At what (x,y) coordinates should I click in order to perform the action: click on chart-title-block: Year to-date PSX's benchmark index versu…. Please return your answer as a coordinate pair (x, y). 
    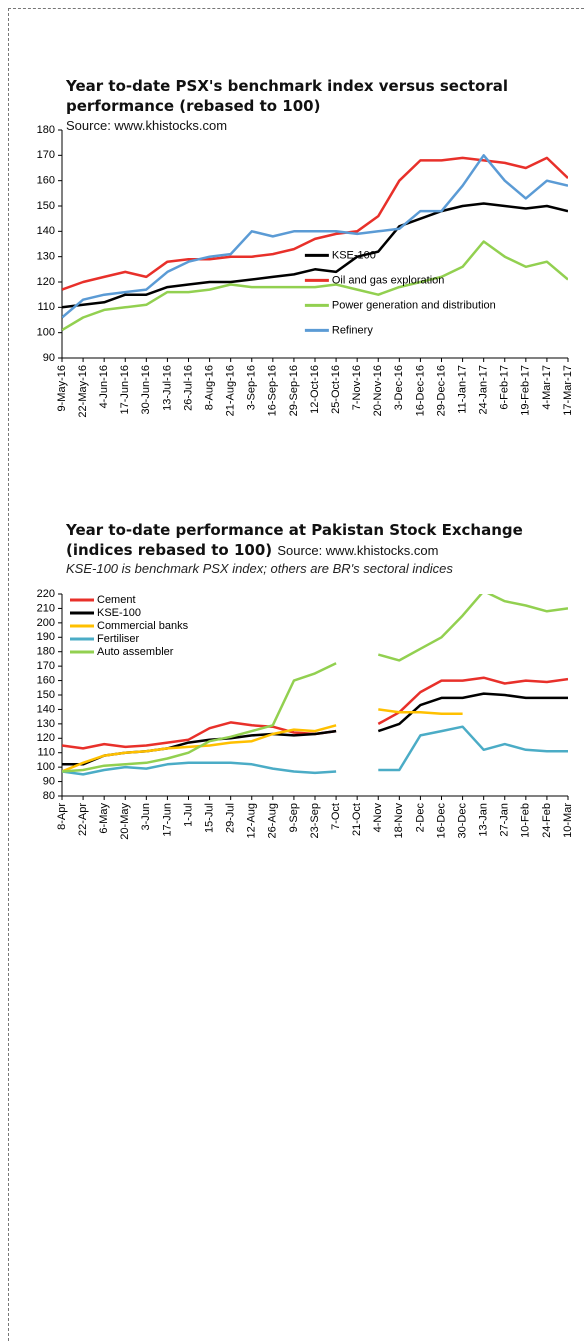
    Looking at the image, I should click on (321, 106).